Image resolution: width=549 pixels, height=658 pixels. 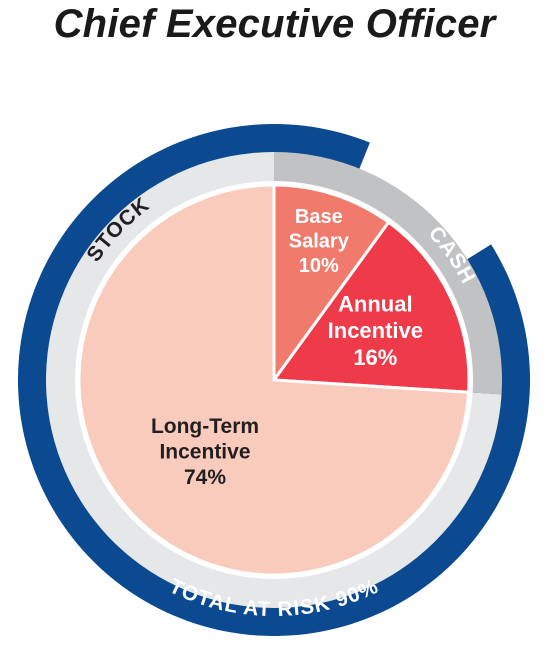 I want to click on slice-label-line: Base, so click(x=319, y=217).